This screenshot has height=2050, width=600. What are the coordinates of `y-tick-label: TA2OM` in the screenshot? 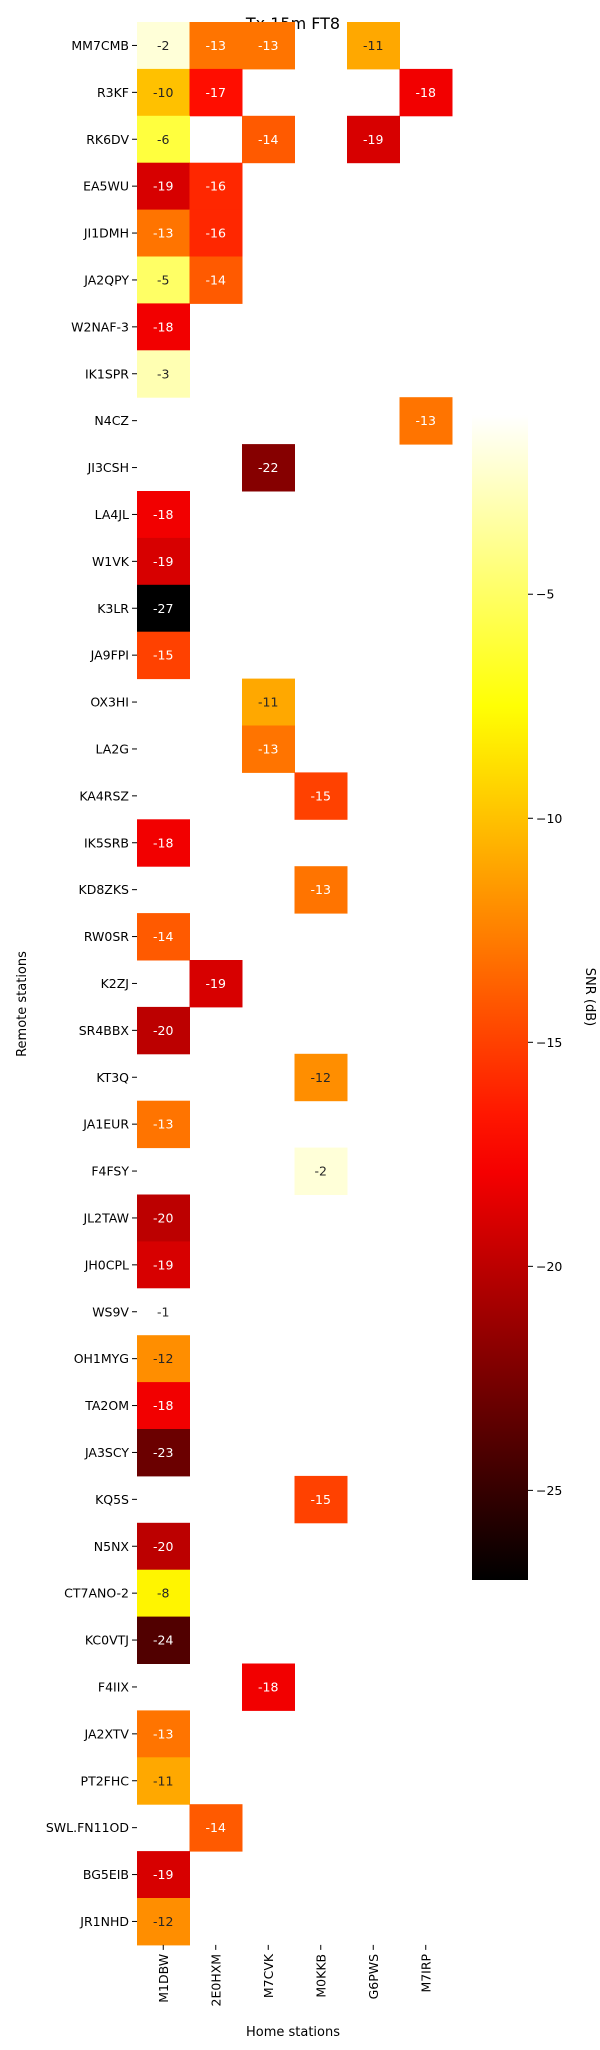 It's located at (106, 1405).